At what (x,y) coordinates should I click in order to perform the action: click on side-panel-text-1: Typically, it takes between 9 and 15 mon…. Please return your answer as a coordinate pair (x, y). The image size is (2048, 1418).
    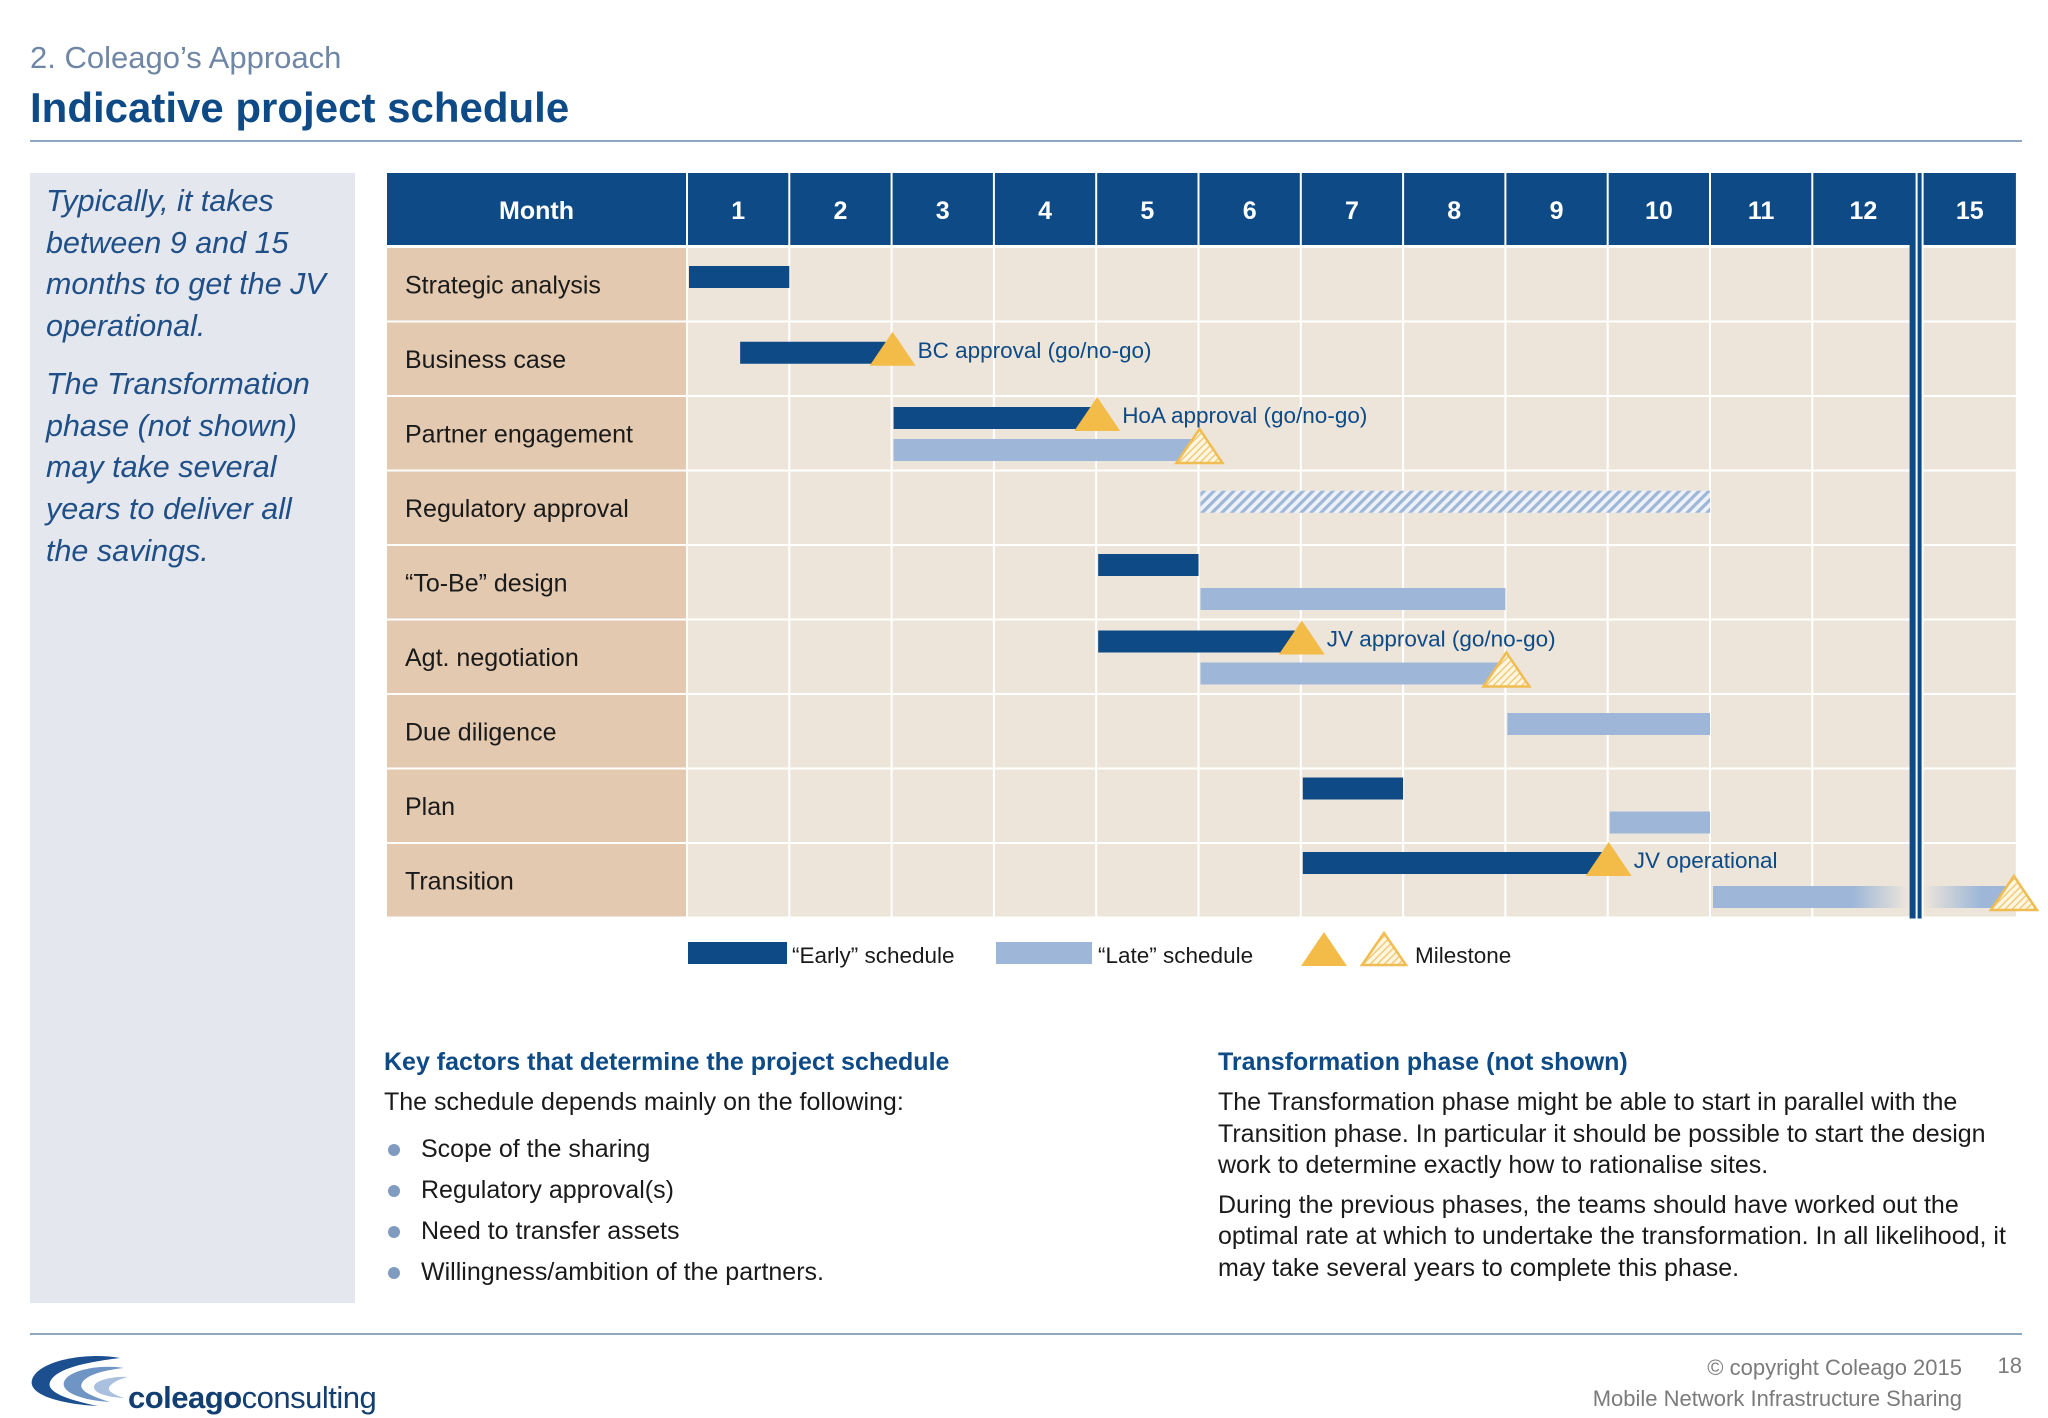
    Looking at the image, I should click on (186, 264).